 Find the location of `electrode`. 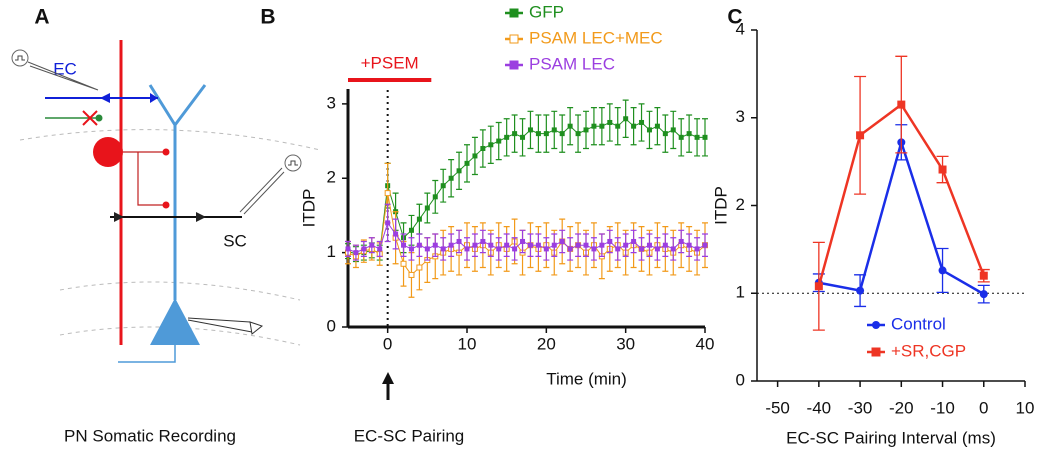

electrode is located at coordinates (262, 191).